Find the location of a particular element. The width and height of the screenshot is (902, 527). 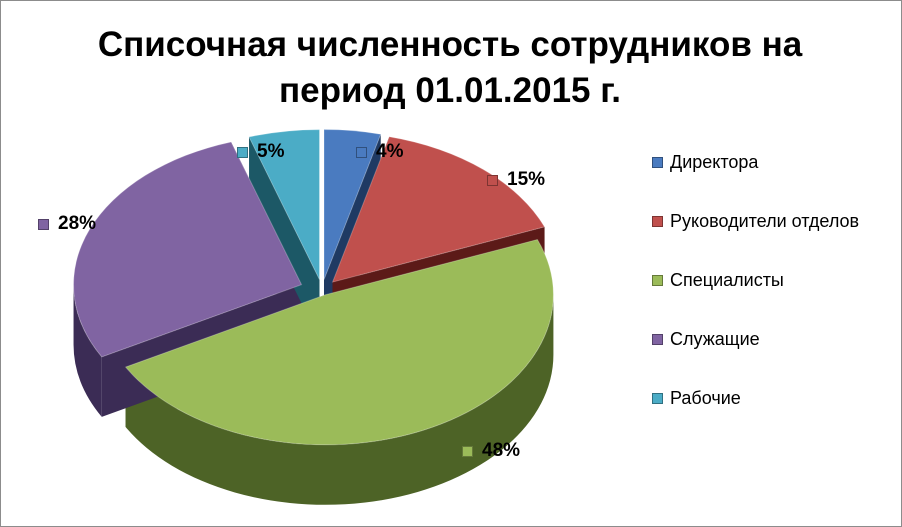

data-label-text-3: 48% is located at coordinates (501, 450).